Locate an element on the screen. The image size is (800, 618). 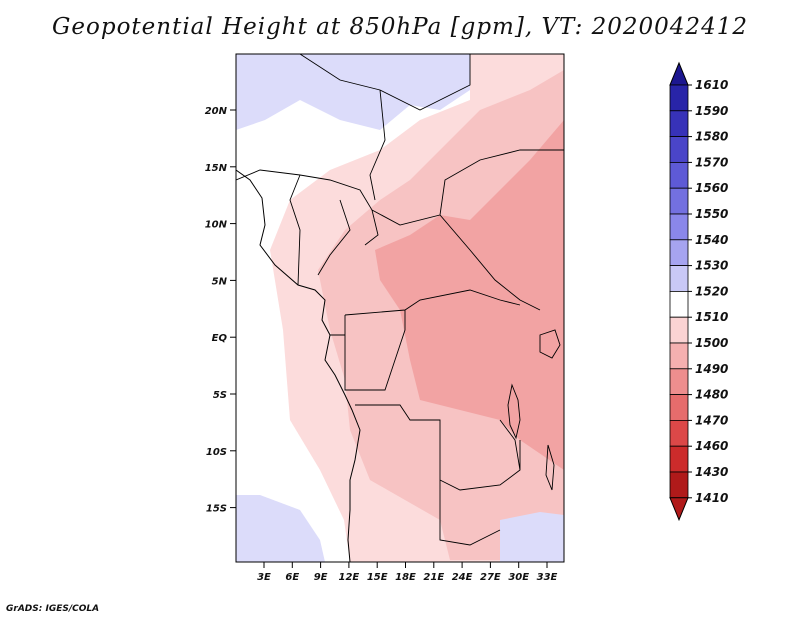
colorbar-label: 1480 is located at coordinates (711, 395).